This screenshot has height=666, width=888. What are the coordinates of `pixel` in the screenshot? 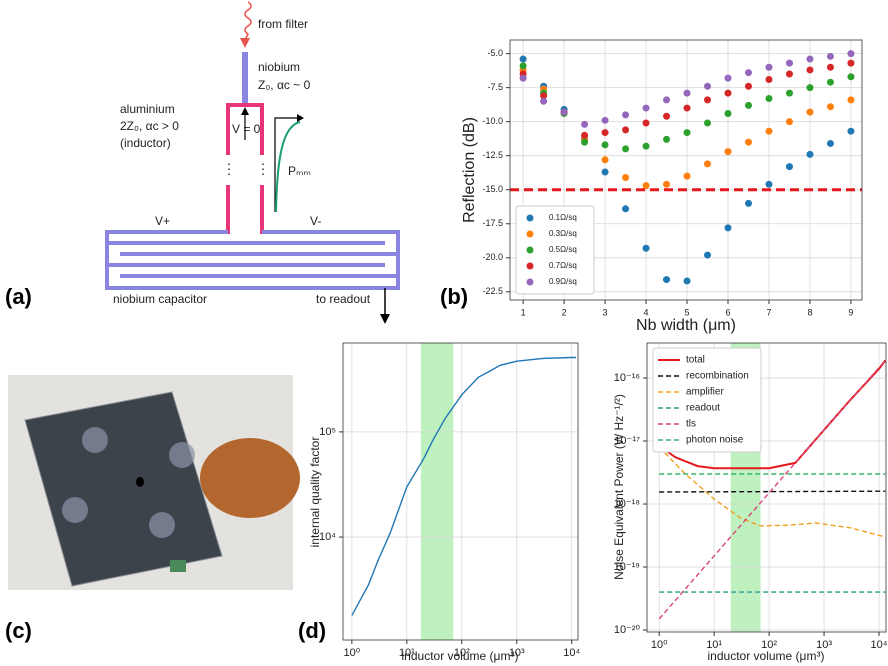 It's located at (182, 455).